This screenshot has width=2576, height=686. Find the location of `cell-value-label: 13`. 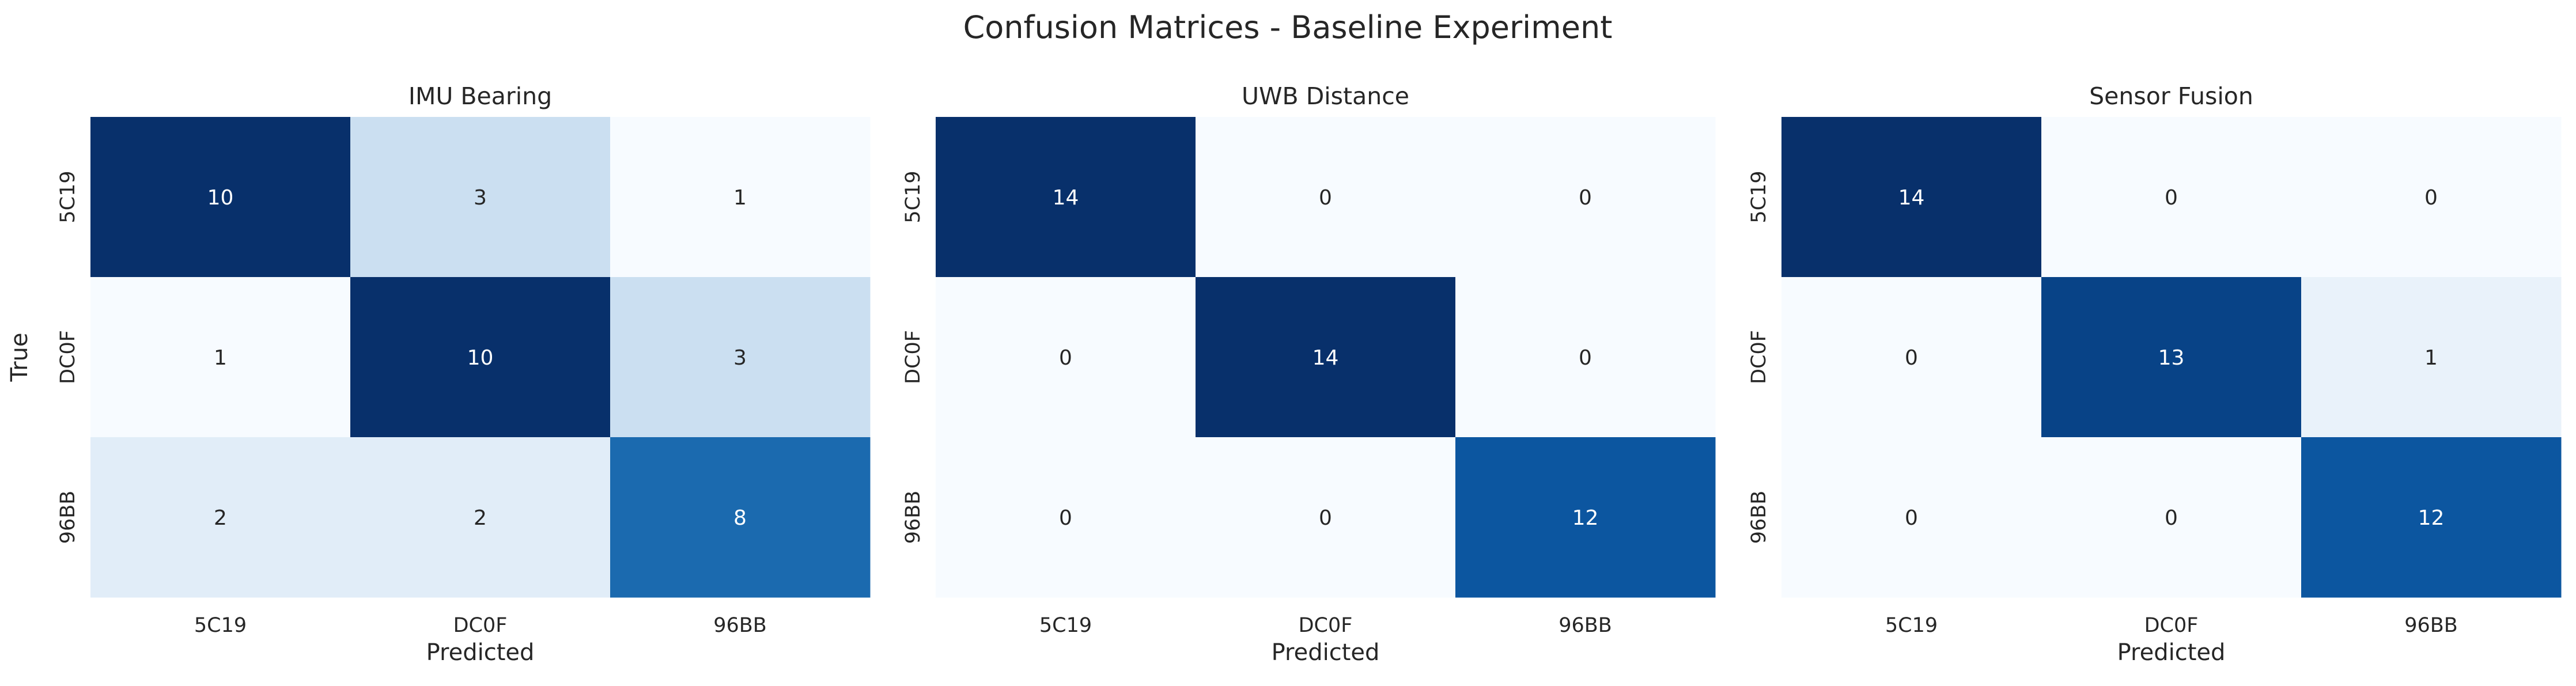

cell-value-label: 13 is located at coordinates (2171, 358).